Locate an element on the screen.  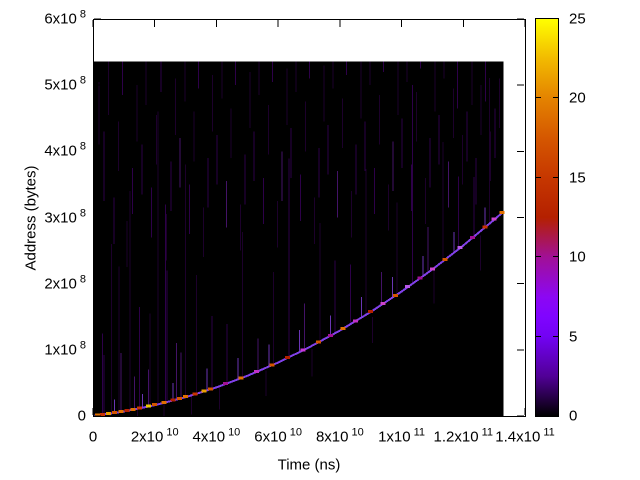
colorbar-tick-label: 15 is located at coordinates (577, 177).